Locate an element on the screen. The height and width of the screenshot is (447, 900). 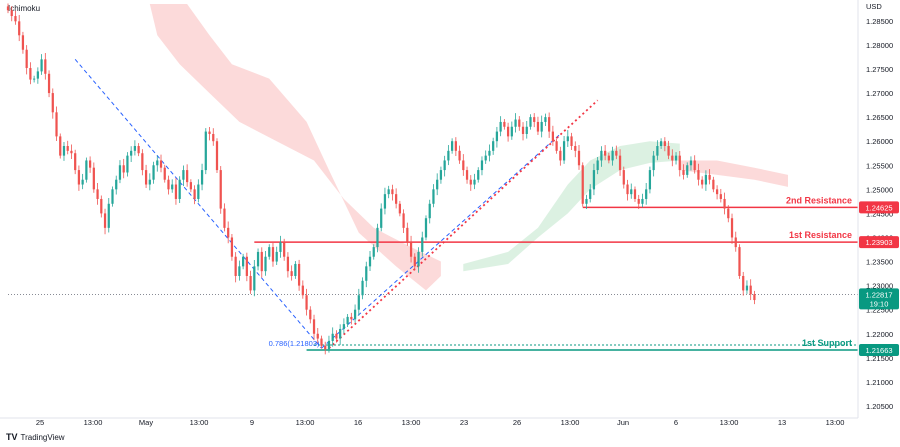
x-tick-label: 6 is located at coordinates (676, 422).